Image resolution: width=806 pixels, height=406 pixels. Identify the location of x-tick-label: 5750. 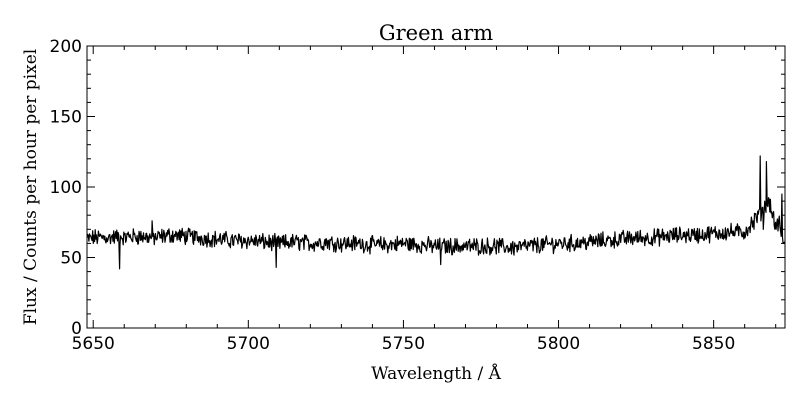
(403, 344).